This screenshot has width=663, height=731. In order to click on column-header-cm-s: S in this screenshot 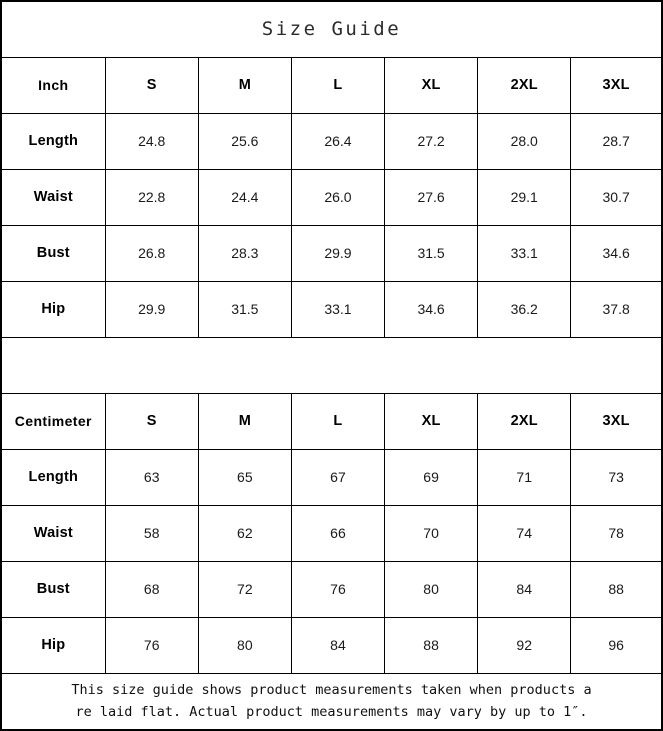, I will do `click(151, 421)`.